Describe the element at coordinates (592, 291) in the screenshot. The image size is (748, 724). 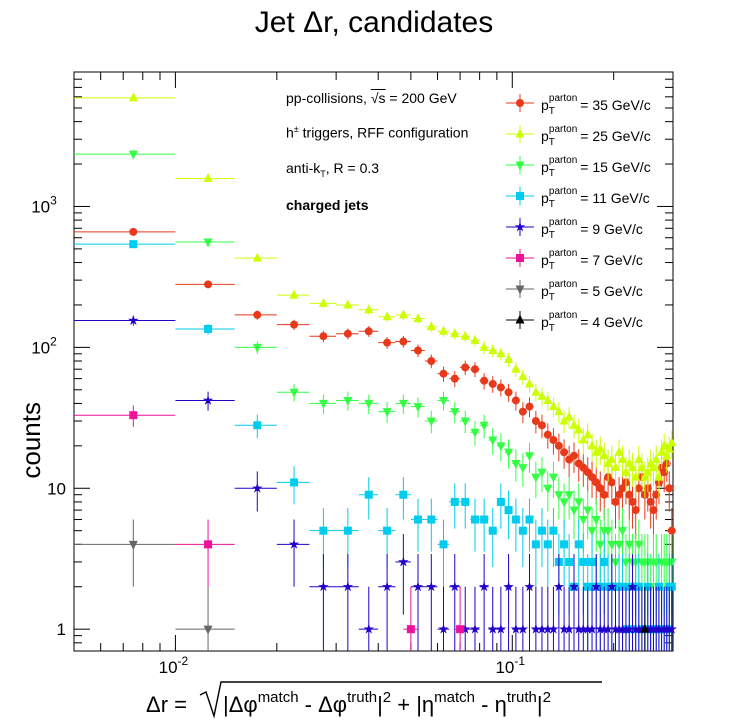
I see `legend-label: pTparton = 5 GeV/c` at that location.